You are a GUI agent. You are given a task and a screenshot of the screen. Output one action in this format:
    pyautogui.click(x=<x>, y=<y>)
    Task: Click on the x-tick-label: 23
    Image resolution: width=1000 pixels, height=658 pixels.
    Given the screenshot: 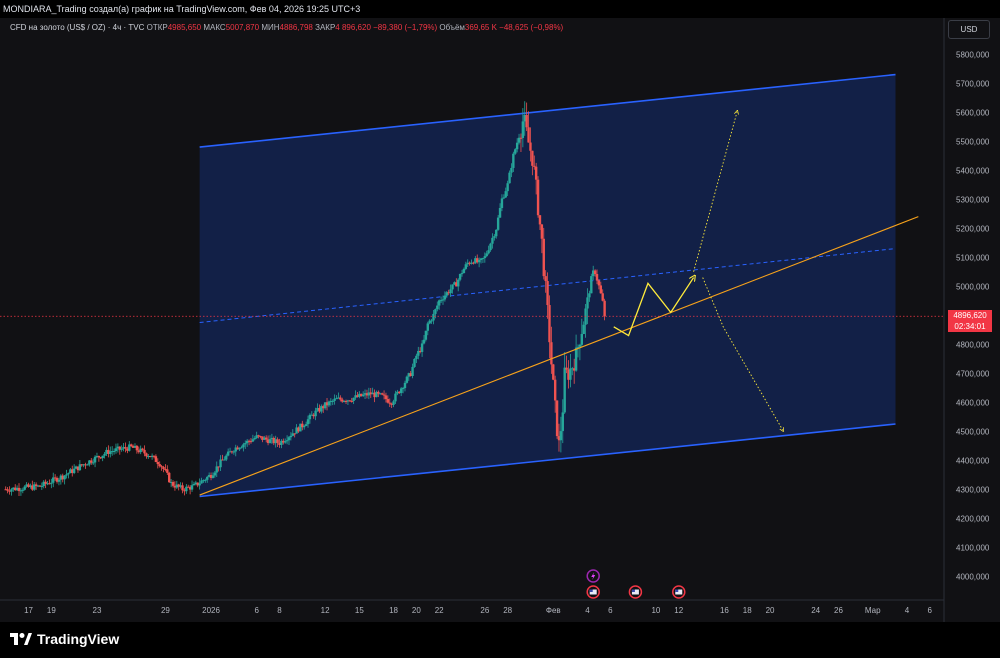 What is the action you would take?
    pyautogui.click(x=97, y=610)
    